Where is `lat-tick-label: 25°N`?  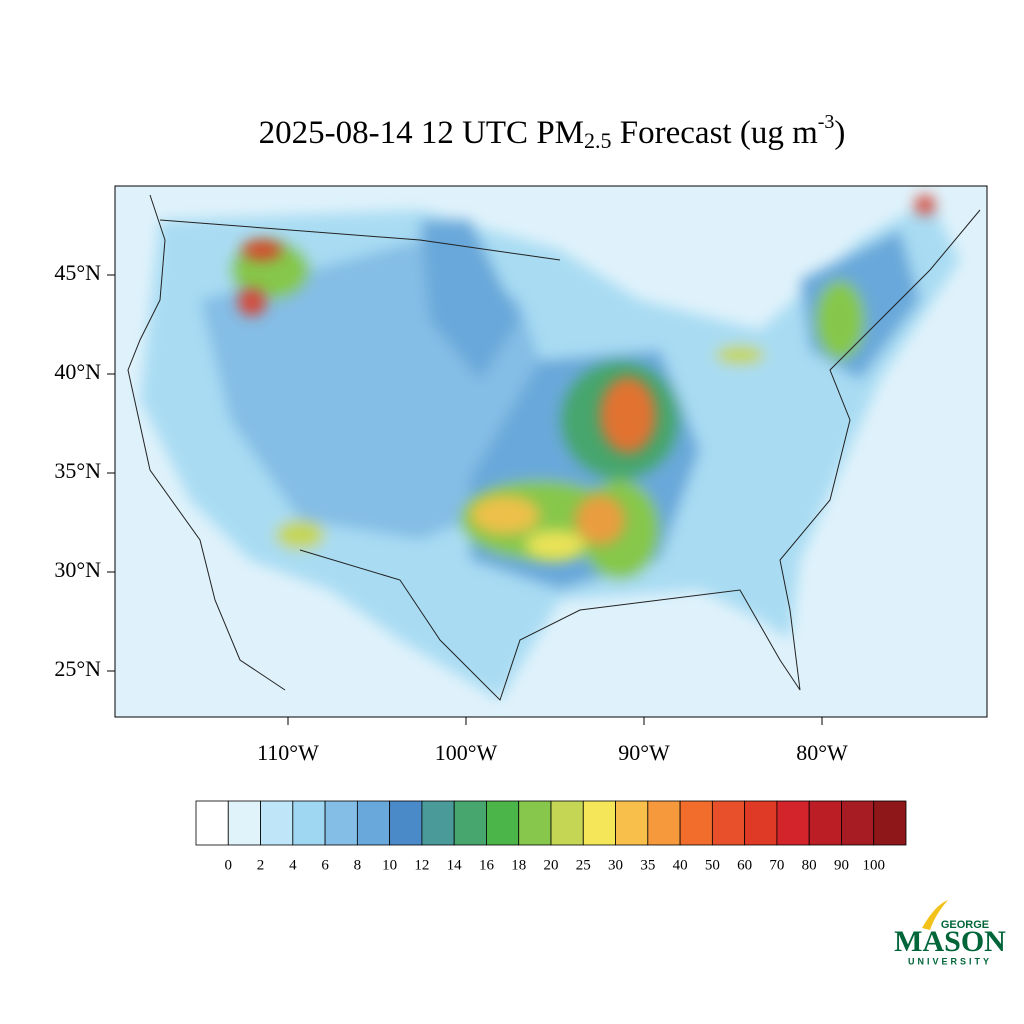 lat-tick-label: 25°N is located at coordinates (77, 668).